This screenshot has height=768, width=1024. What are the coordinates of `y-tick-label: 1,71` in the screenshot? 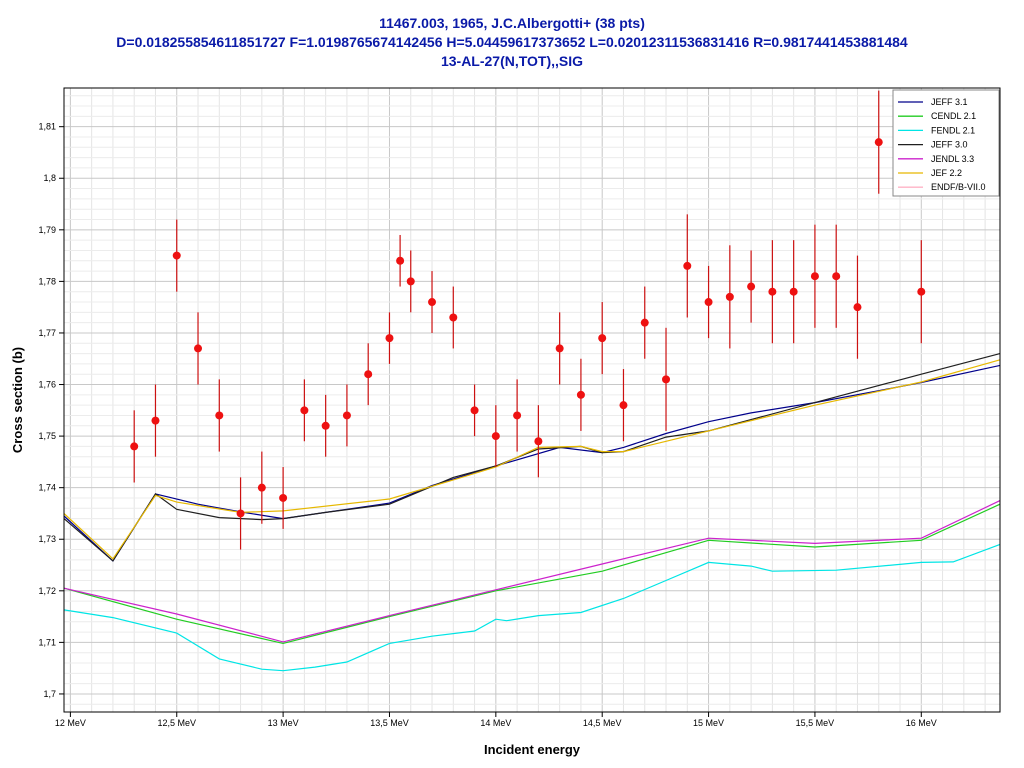 It's located at (47, 642).